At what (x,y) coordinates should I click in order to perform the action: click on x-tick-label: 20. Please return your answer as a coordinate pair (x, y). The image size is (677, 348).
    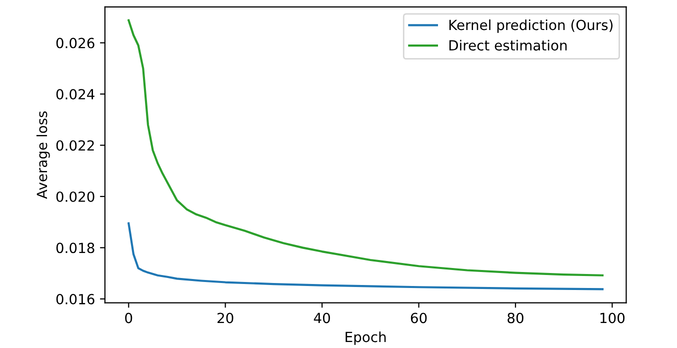
    Looking at the image, I should click on (226, 318).